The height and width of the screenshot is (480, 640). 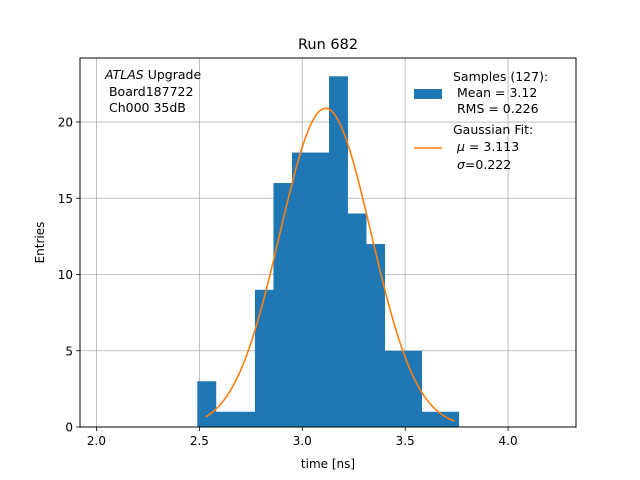 What do you see at coordinates (328, 464) in the screenshot?
I see `x-axis-label: time [ns]` at bounding box center [328, 464].